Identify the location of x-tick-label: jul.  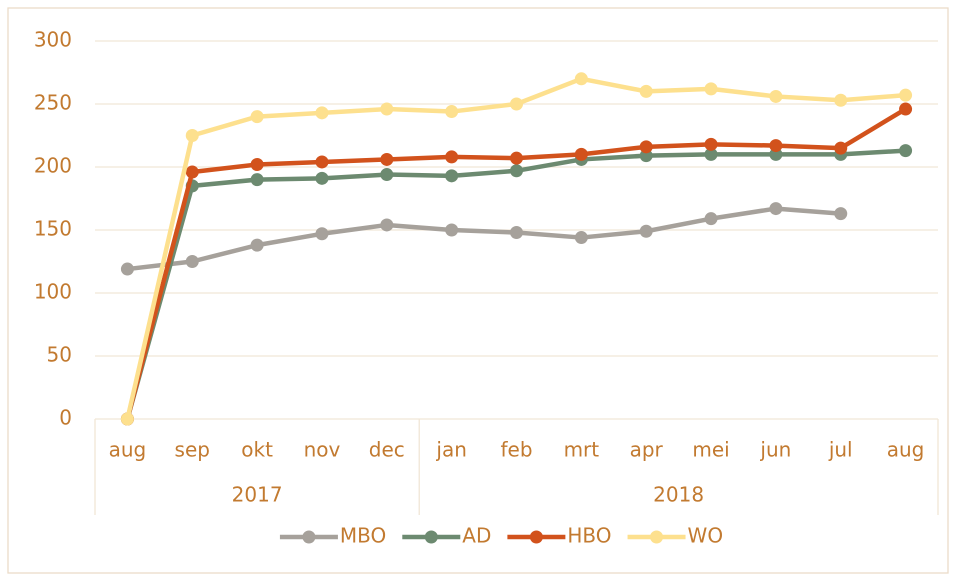
(840, 450).